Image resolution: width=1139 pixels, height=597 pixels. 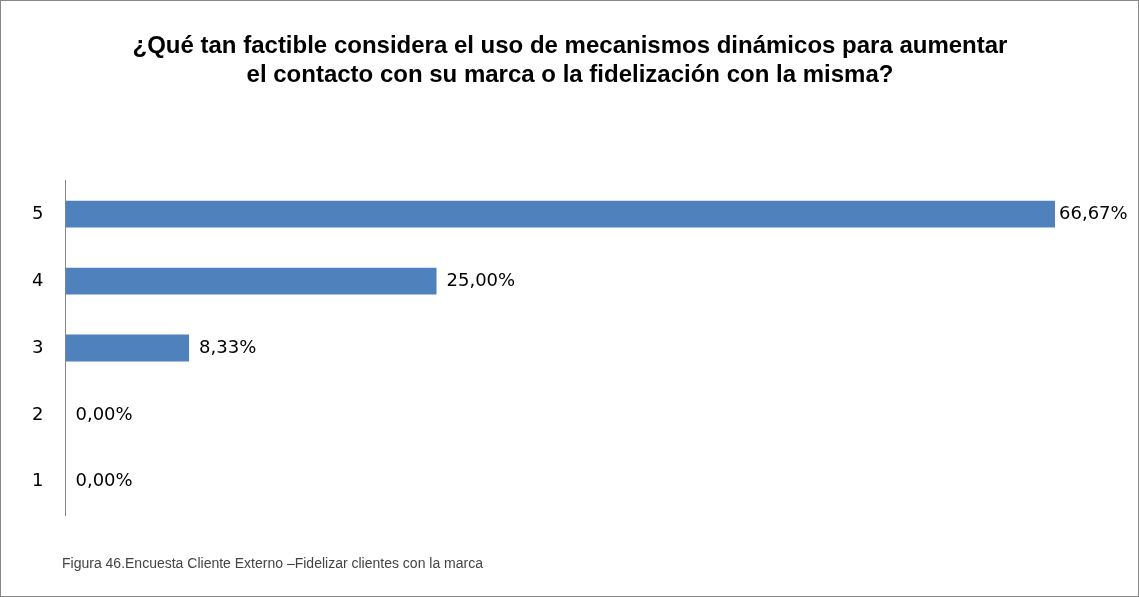 I want to click on y-tick-label: 4, so click(x=38, y=279).